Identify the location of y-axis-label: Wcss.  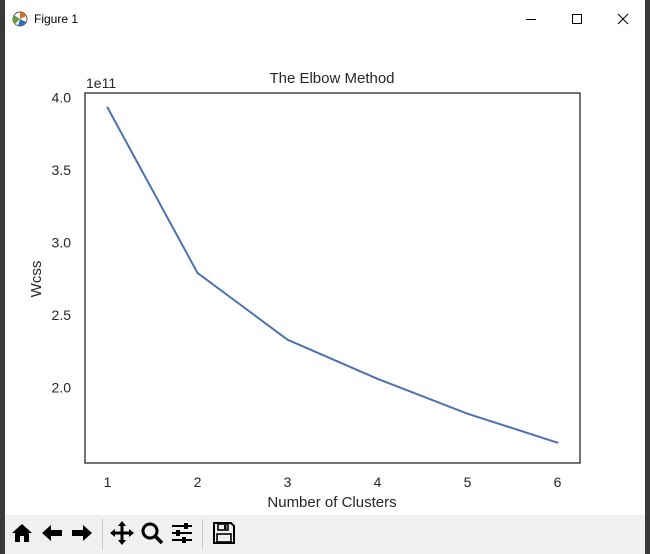
(36, 279).